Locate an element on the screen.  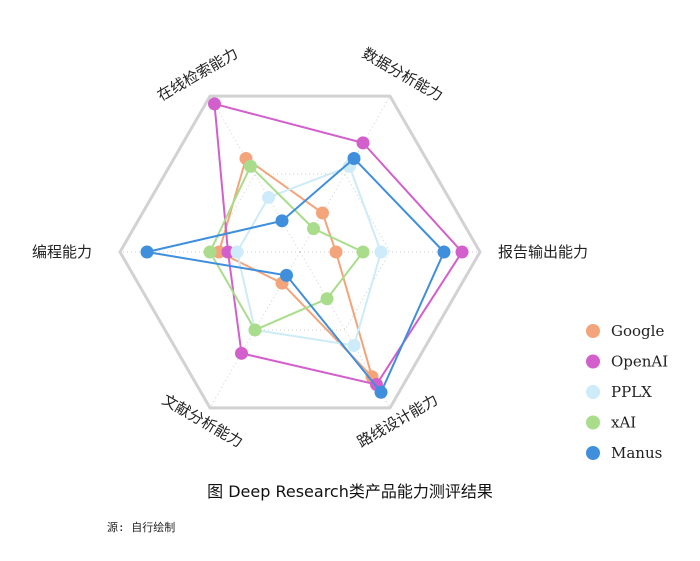
axis-label: 编程能力 is located at coordinates (62, 252).